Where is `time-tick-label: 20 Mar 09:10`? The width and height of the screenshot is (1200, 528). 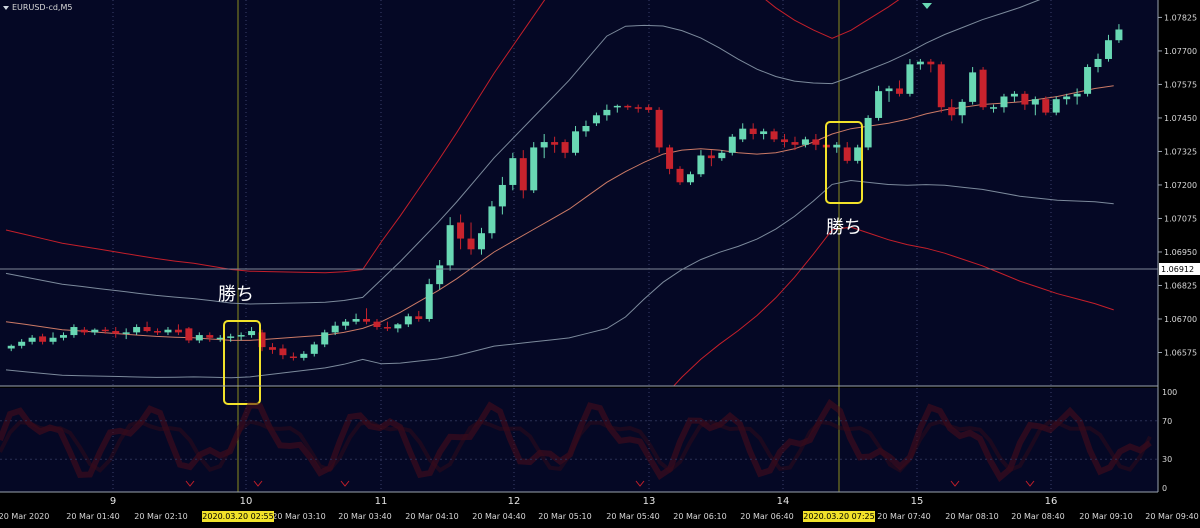
time-tick-label: 20 Mar 09:10 is located at coordinates (1105, 516).